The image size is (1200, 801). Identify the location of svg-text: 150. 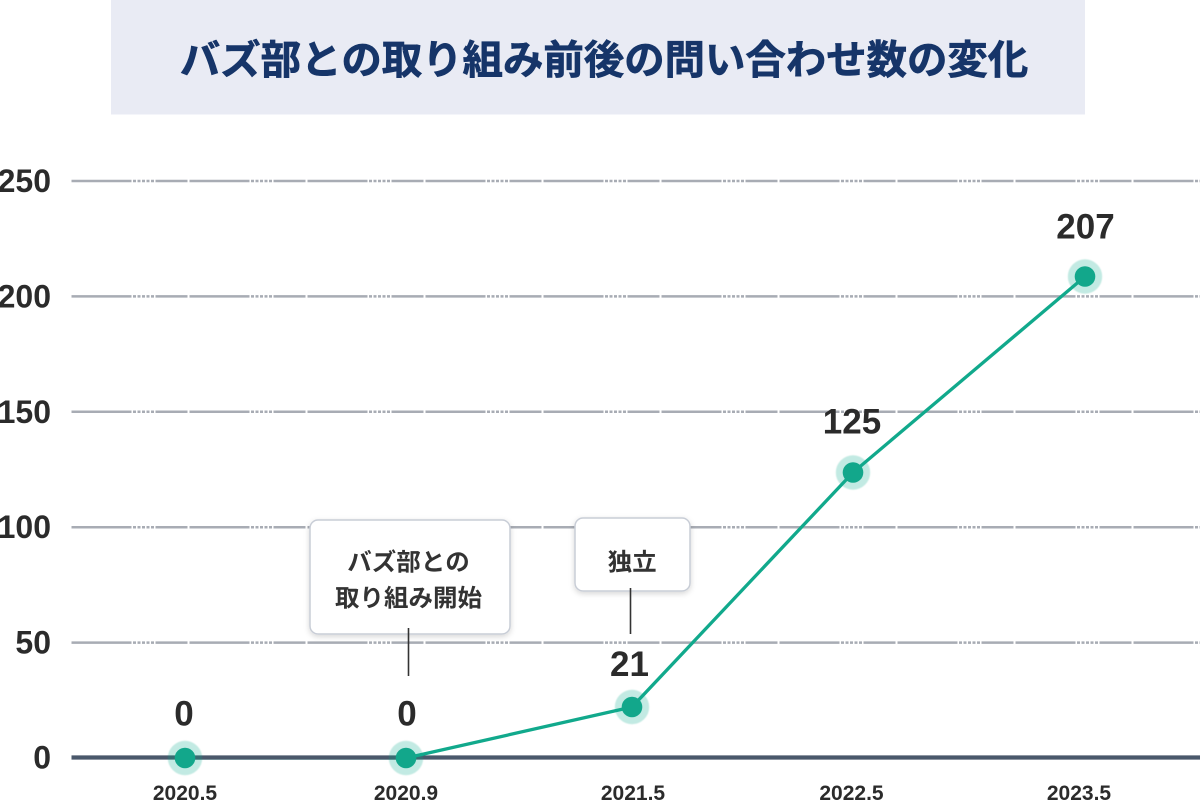
(25, 412).